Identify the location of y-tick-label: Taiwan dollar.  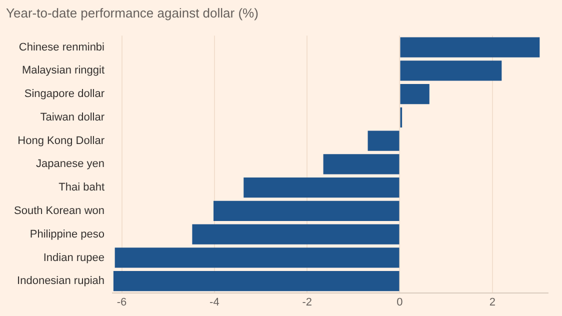
(72, 117).